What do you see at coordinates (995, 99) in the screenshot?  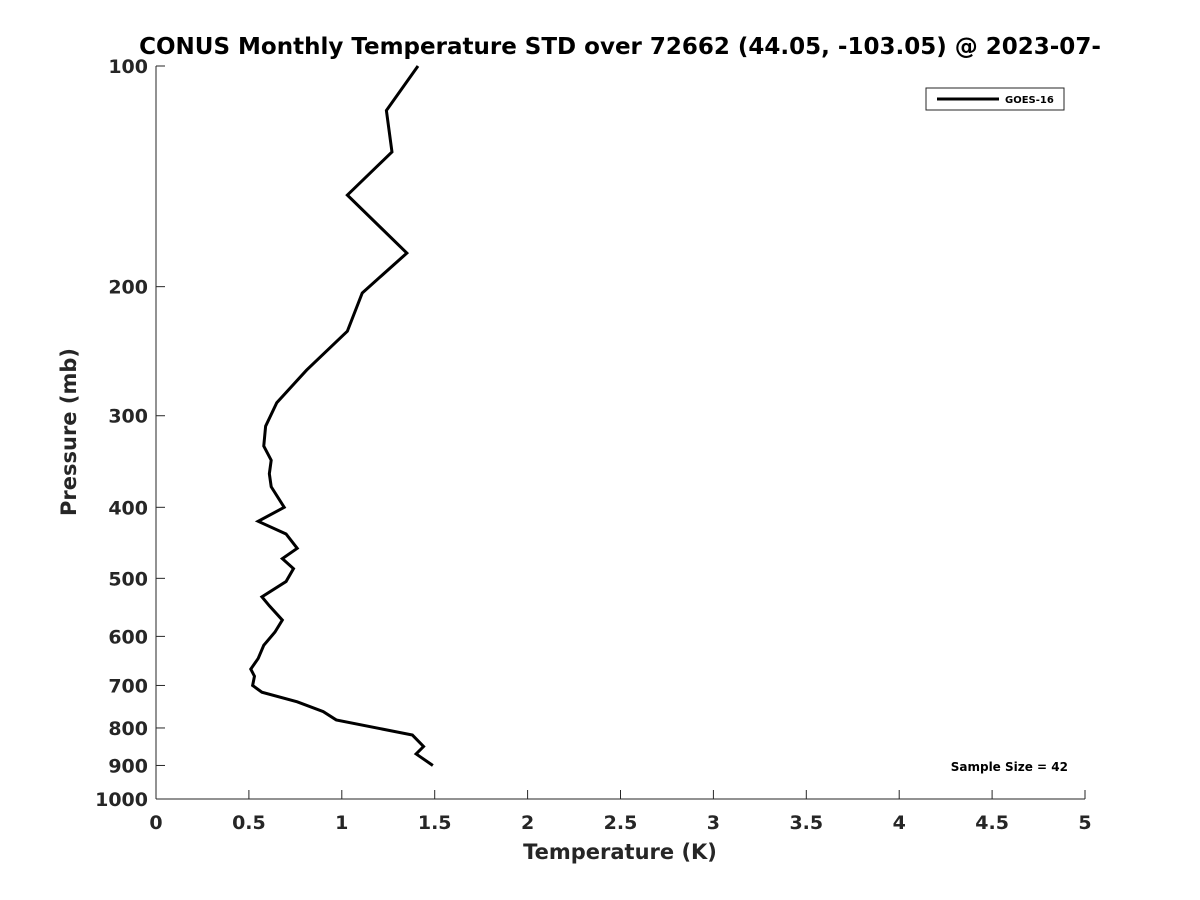 I see `legend: GOES-16` at bounding box center [995, 99].